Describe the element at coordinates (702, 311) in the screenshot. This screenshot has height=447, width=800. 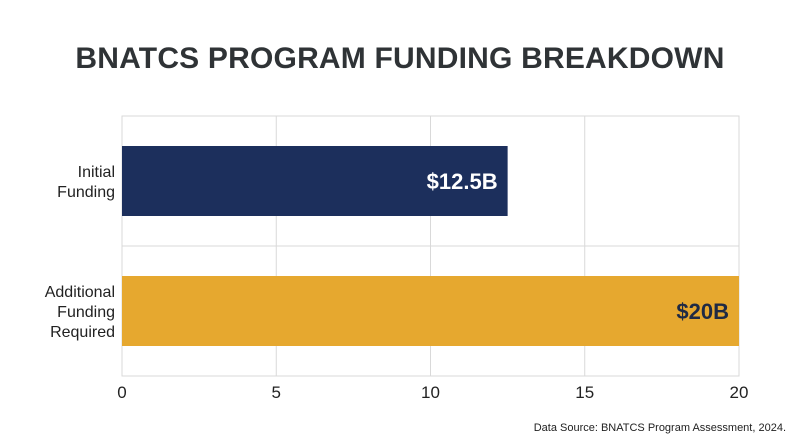
I see `bar-value-label: $20B` at that location.